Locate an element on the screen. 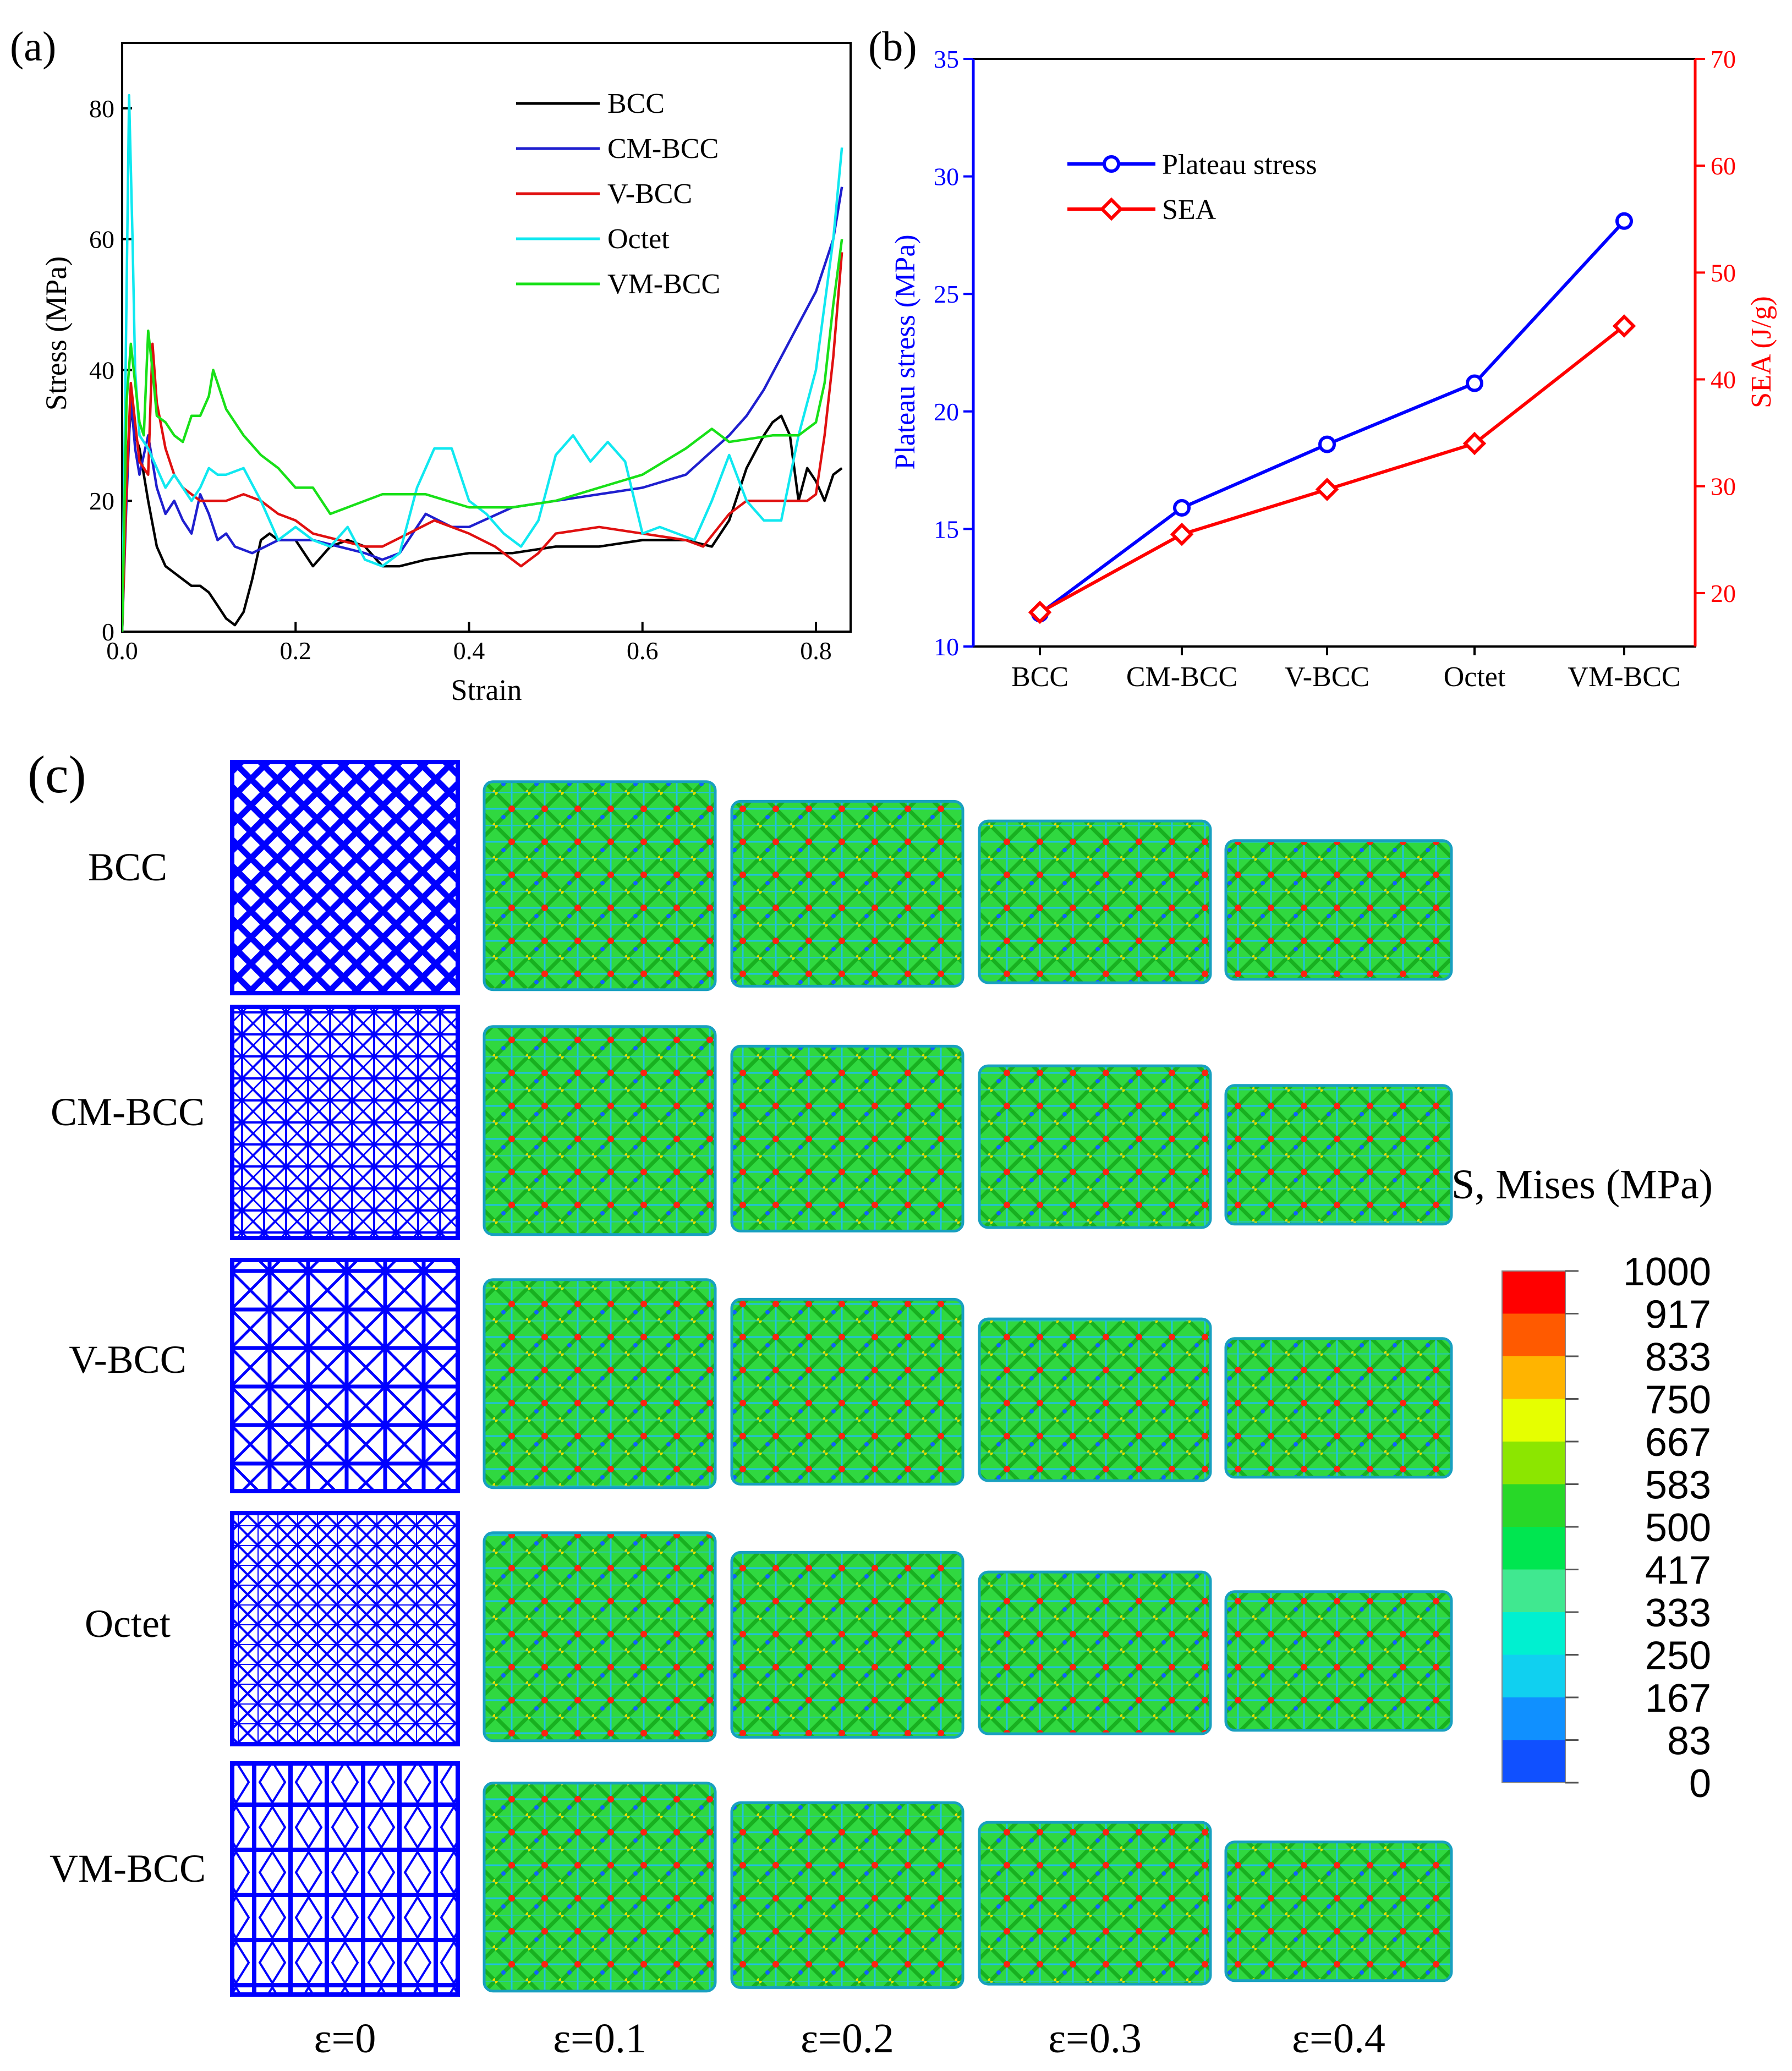  x-tick-label: 0.4 is located at coordinates (469, 651).